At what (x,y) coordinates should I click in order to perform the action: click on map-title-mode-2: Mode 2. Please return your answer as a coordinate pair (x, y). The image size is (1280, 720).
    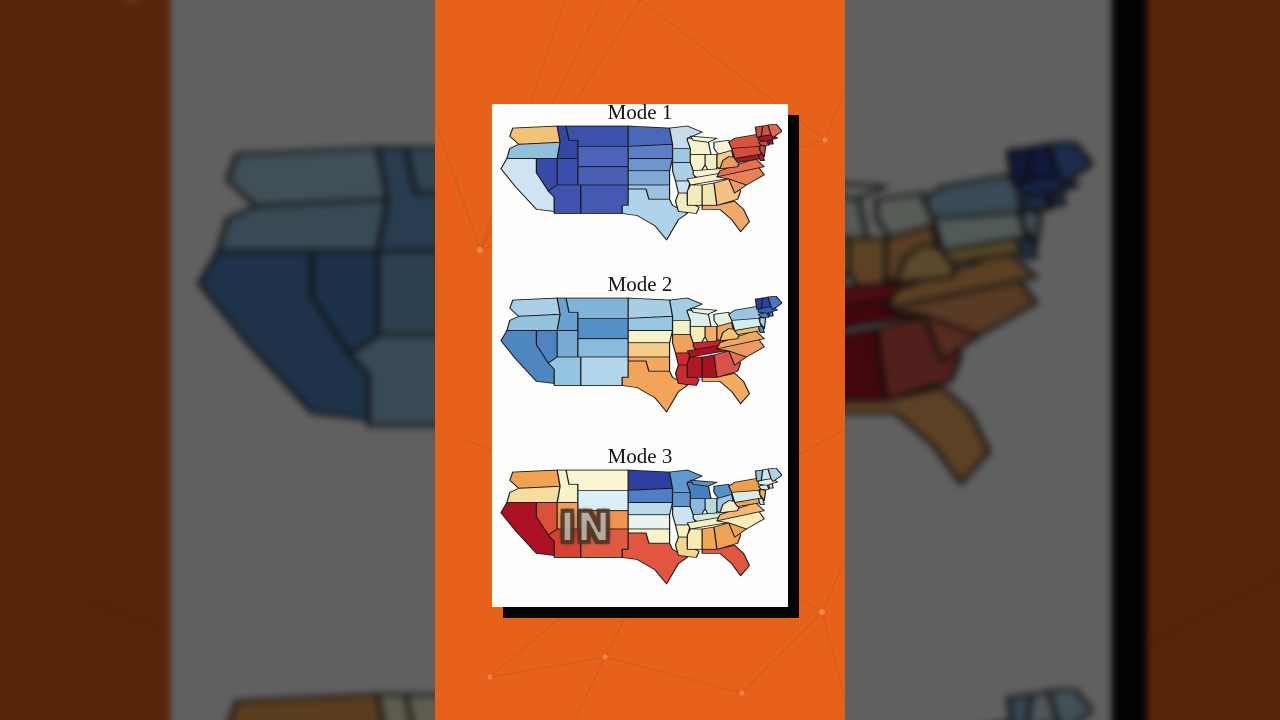
    Looking at the image, I should click on (640, 284).